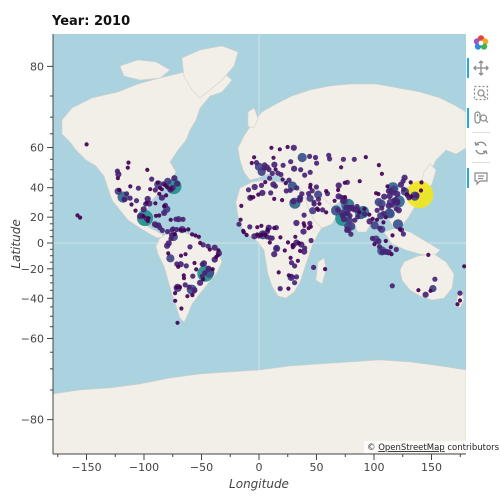 The height and width of the screenshot is (500, 500). I want to click on bokeh-logo-icon, so click(481, 43).